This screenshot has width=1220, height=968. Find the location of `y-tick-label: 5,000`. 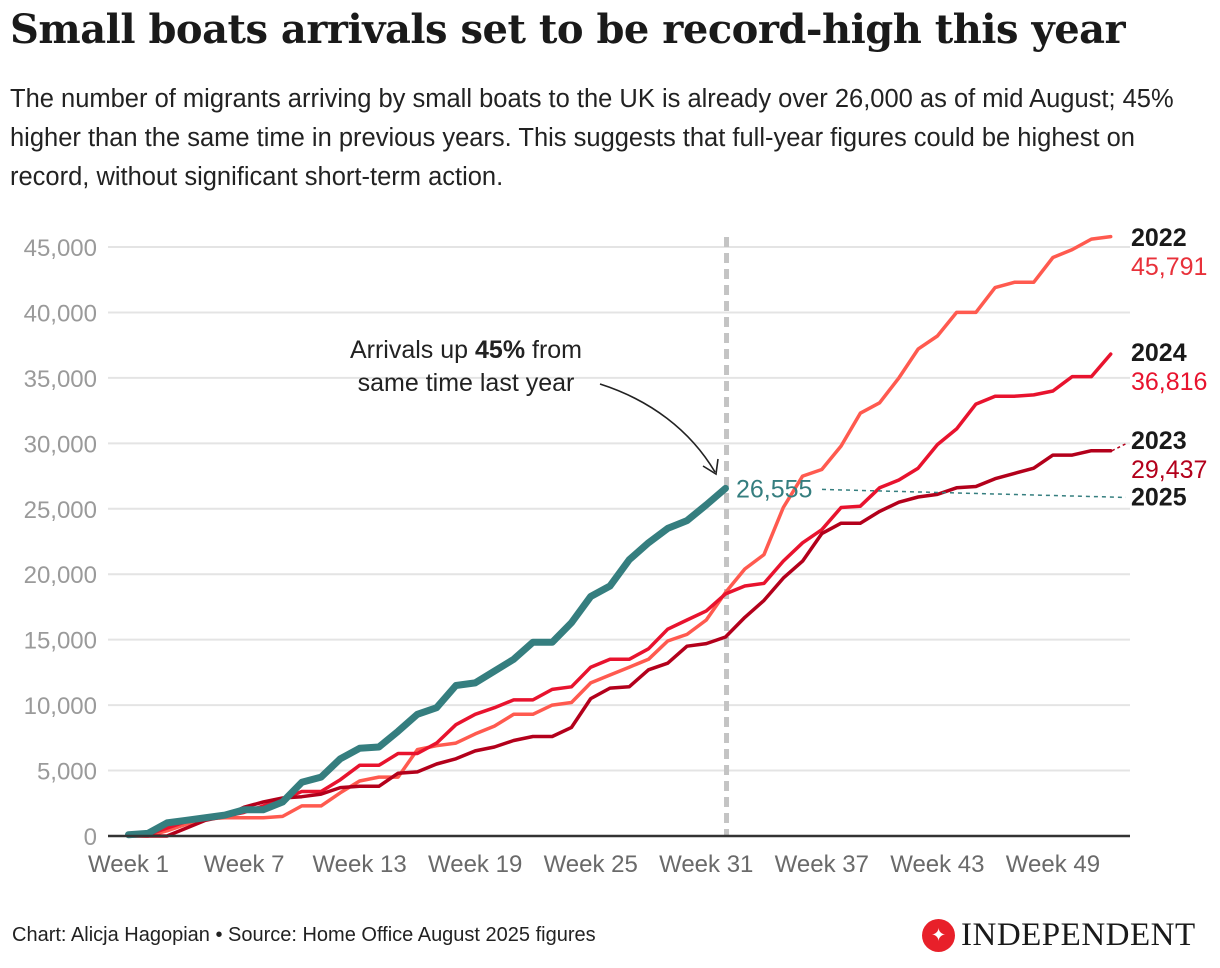

y-tick-label: 5,000 is located at coordinates (67, 772).